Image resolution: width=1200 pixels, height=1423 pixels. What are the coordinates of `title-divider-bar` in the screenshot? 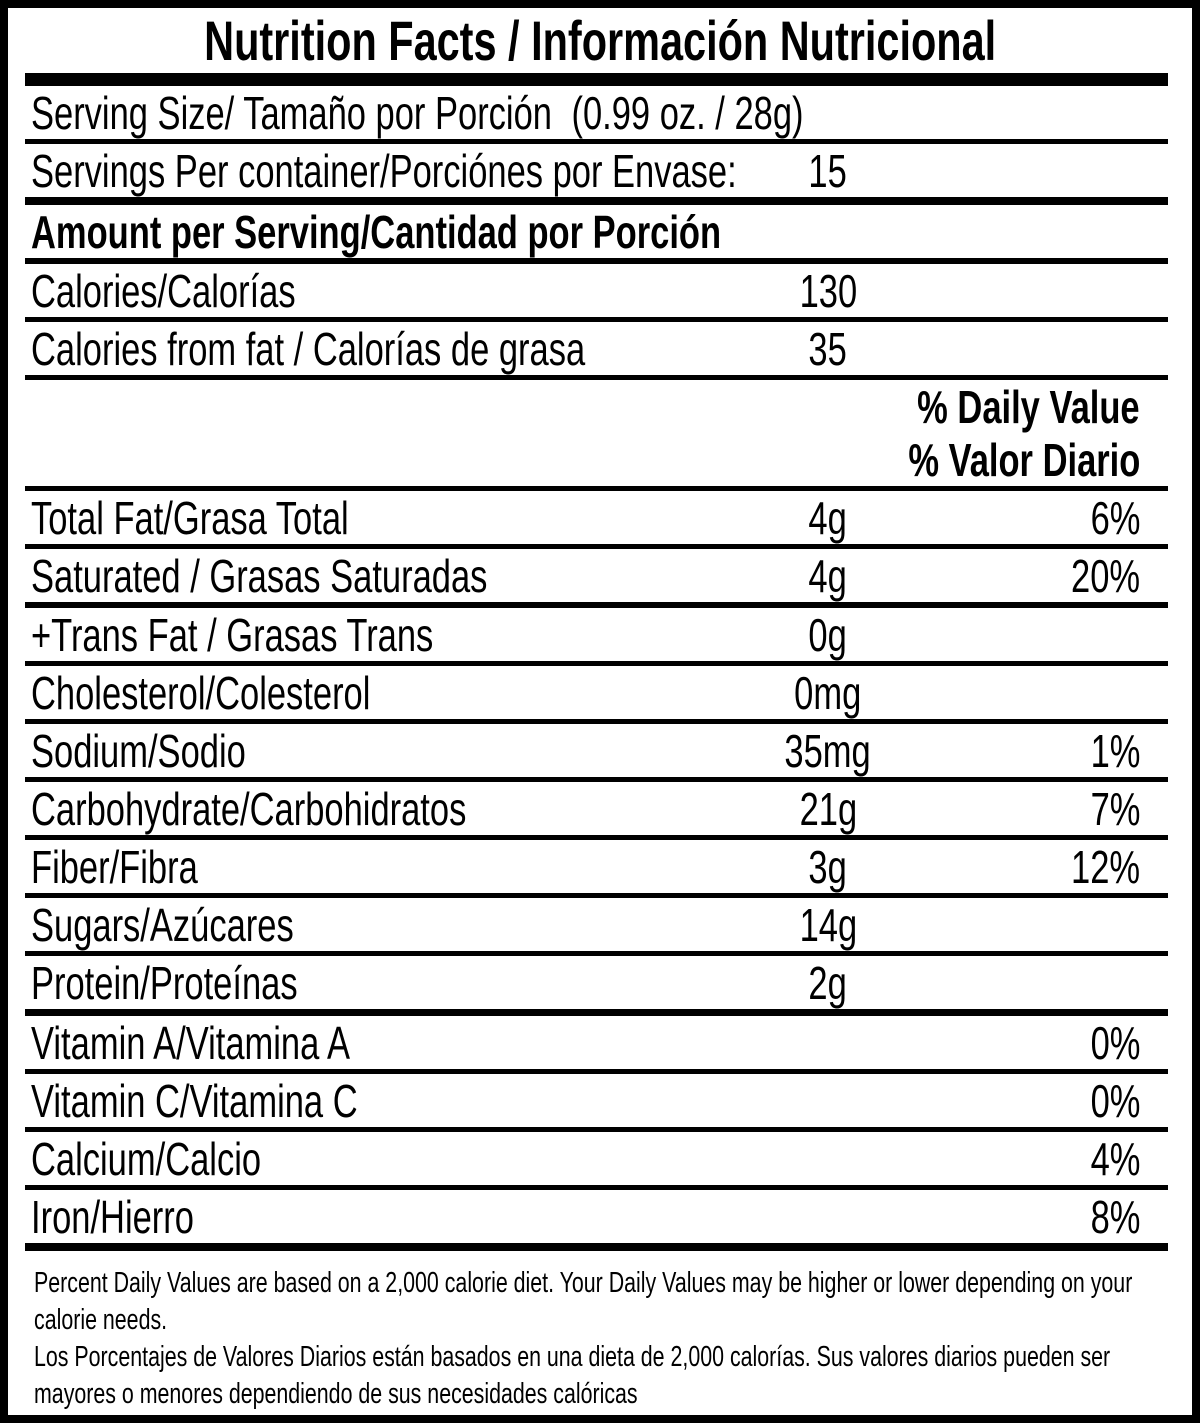 It's located at (596, 79).